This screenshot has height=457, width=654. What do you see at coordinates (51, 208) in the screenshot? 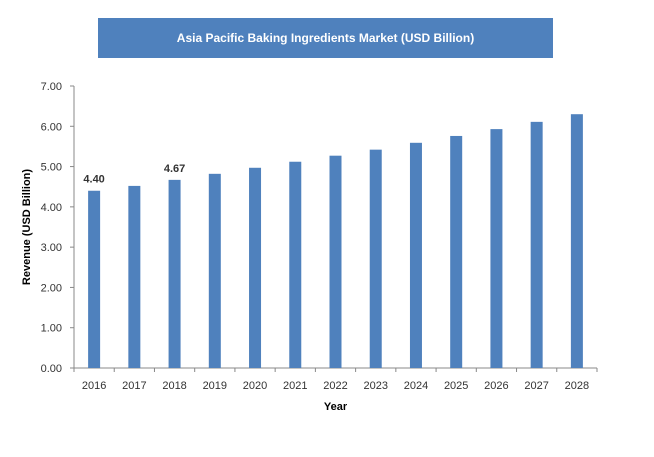
I see `y-tick-label: 4.00` at bounding box center [51, 208].